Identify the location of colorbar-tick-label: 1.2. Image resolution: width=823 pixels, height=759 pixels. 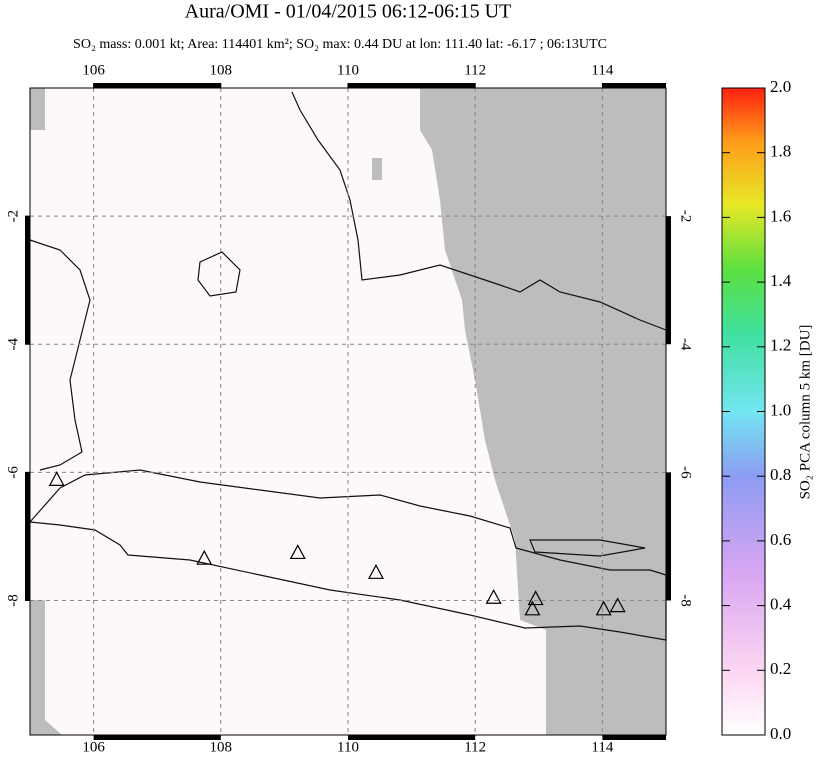
(780, 345).